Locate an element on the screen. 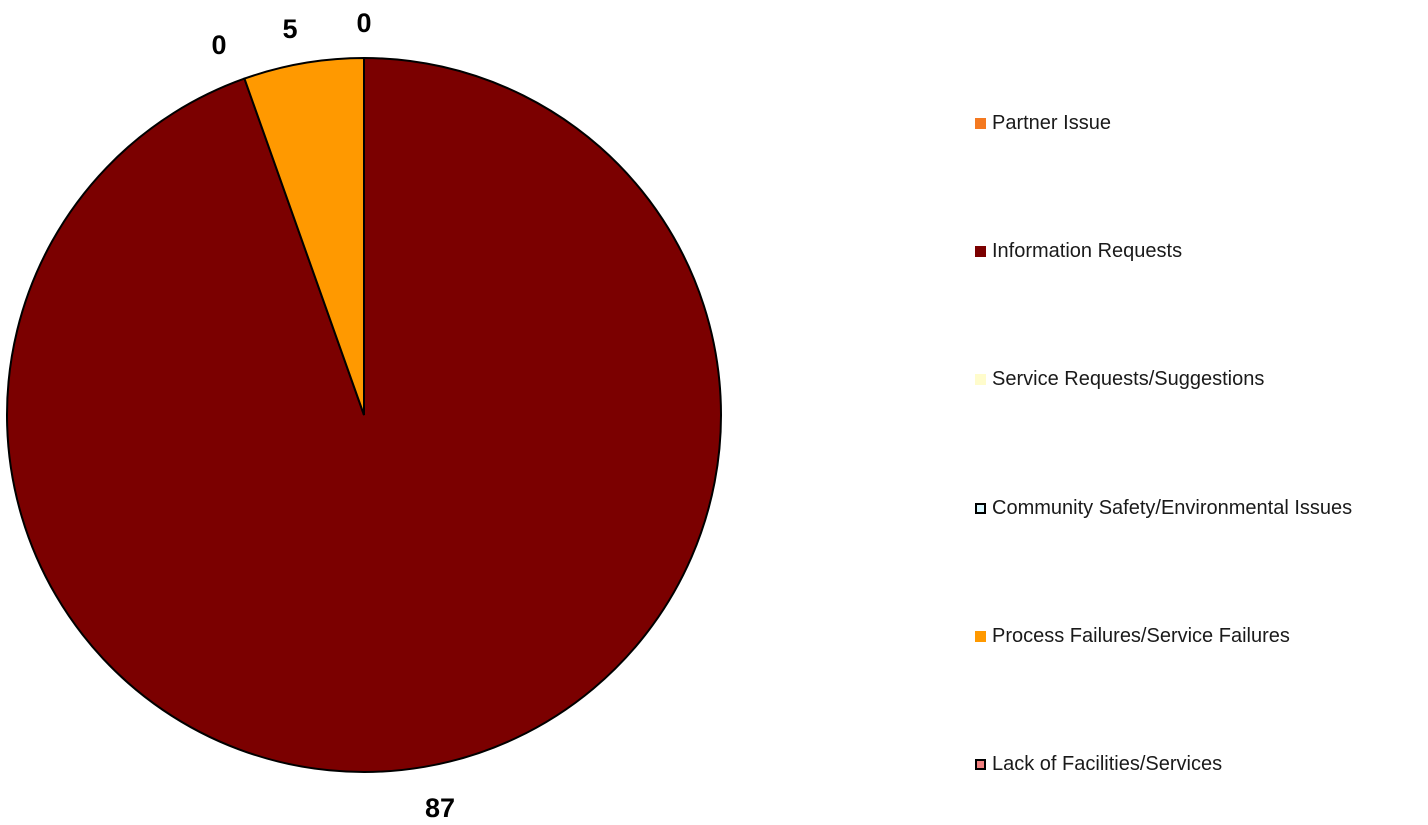 The height and width of the screenshot is (825, 1428). pie-slice-process-failures-service-failures is located at coordinates (304, 236).